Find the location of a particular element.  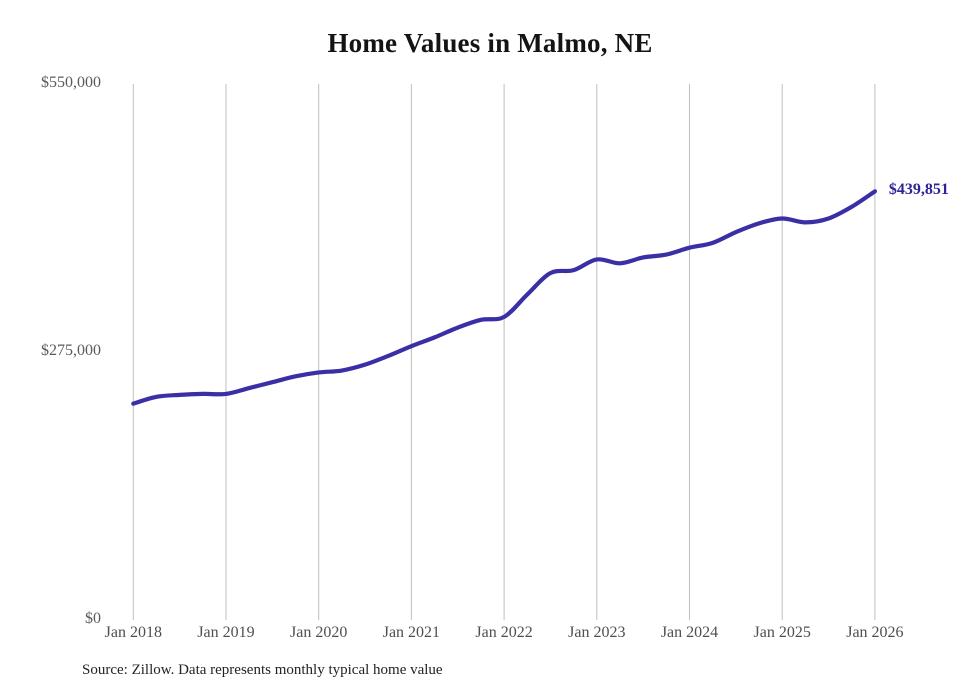

chart-title: Home Values in Malmo, NE is located at coordinates (490, 43).